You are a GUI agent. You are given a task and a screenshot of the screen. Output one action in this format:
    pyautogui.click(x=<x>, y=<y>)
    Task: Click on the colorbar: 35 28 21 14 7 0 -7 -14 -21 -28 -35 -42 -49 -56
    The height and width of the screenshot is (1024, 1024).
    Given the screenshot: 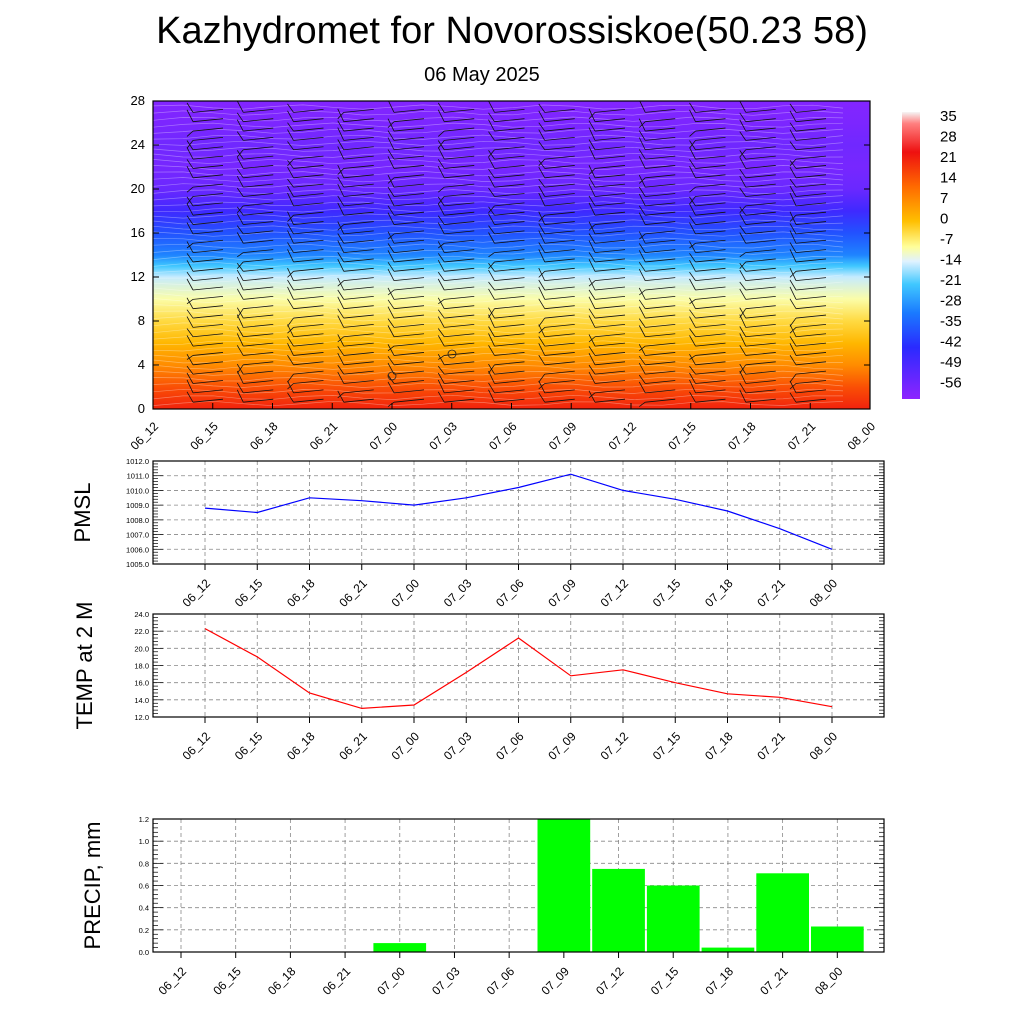 What is the action you would take?
    pyautogui.click(x=932, y=253)
    